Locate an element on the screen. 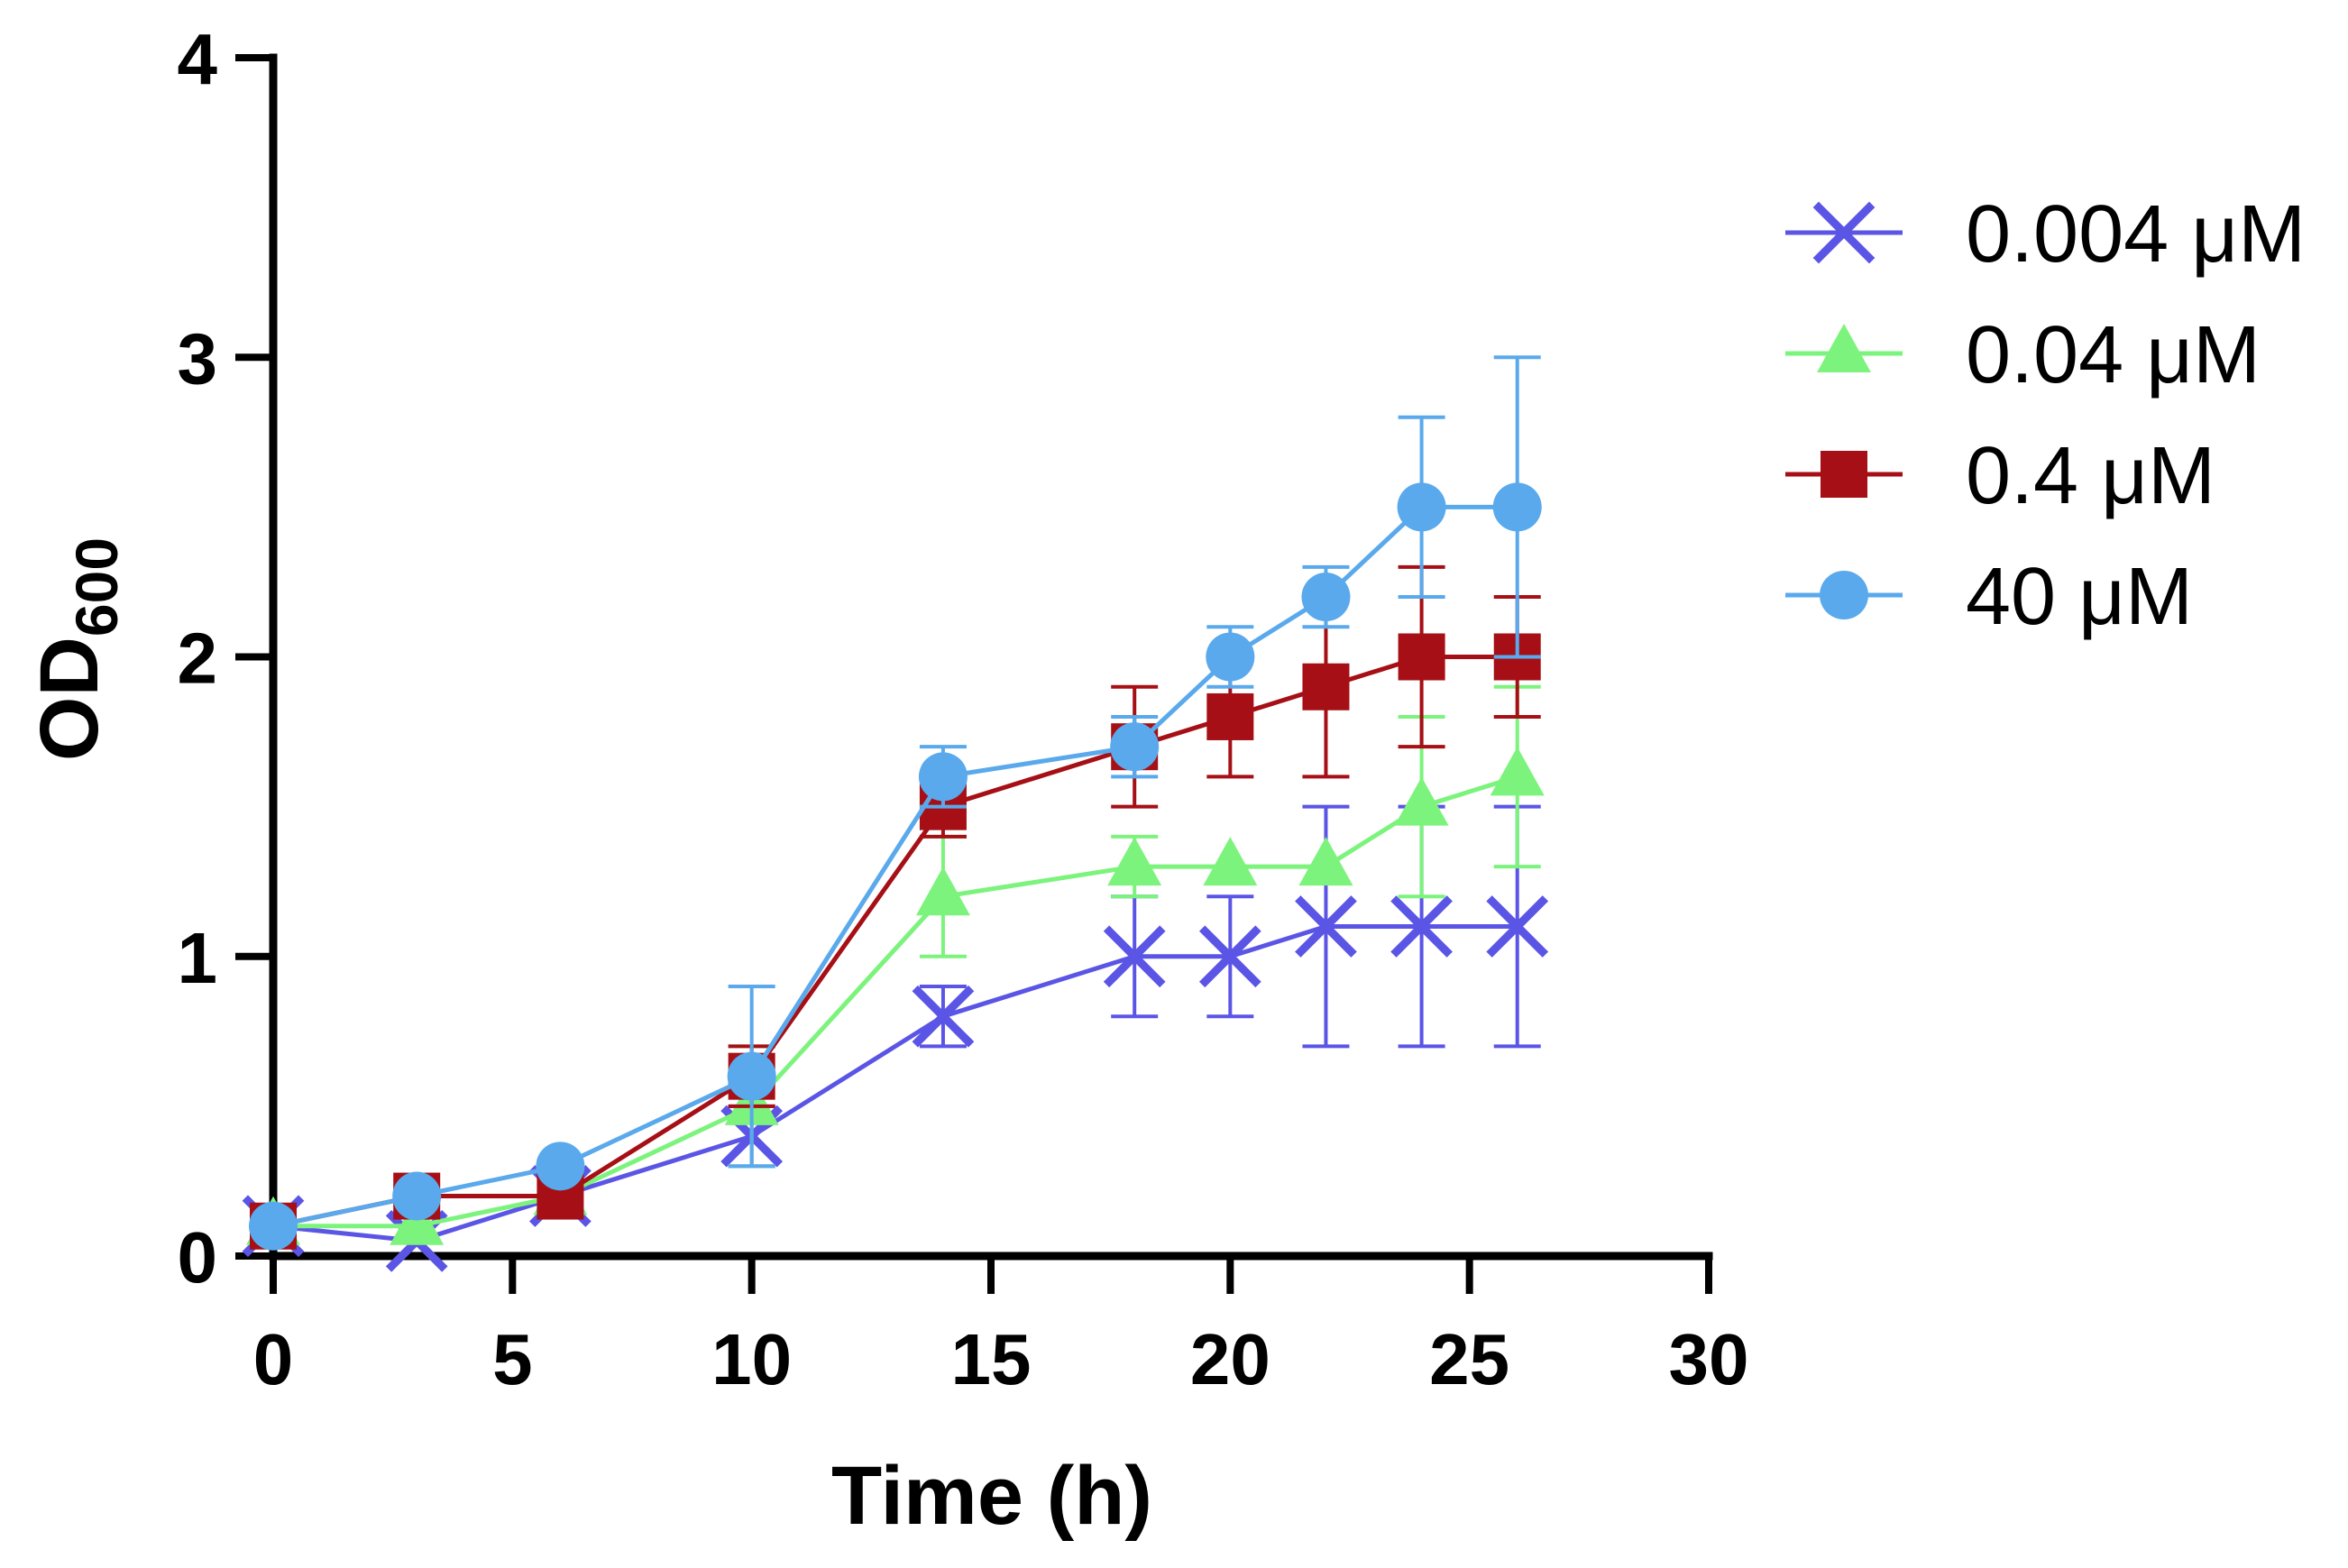 The image size is (2348, 1568). x-tick-label: 20 is located at coordinates (1230, 1359).